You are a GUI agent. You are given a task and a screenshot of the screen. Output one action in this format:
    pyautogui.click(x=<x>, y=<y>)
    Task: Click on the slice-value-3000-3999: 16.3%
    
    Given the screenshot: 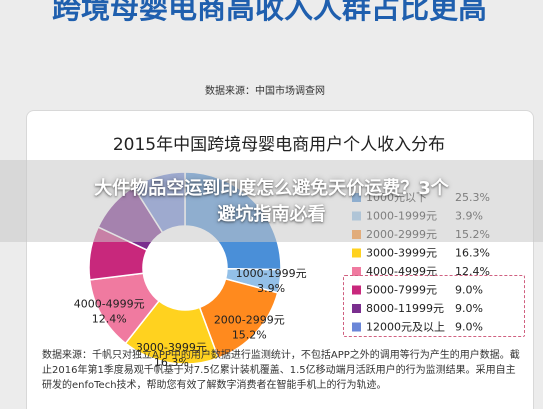 What is the action you would take?
    pyautogui.click(x=171, y=362)
    